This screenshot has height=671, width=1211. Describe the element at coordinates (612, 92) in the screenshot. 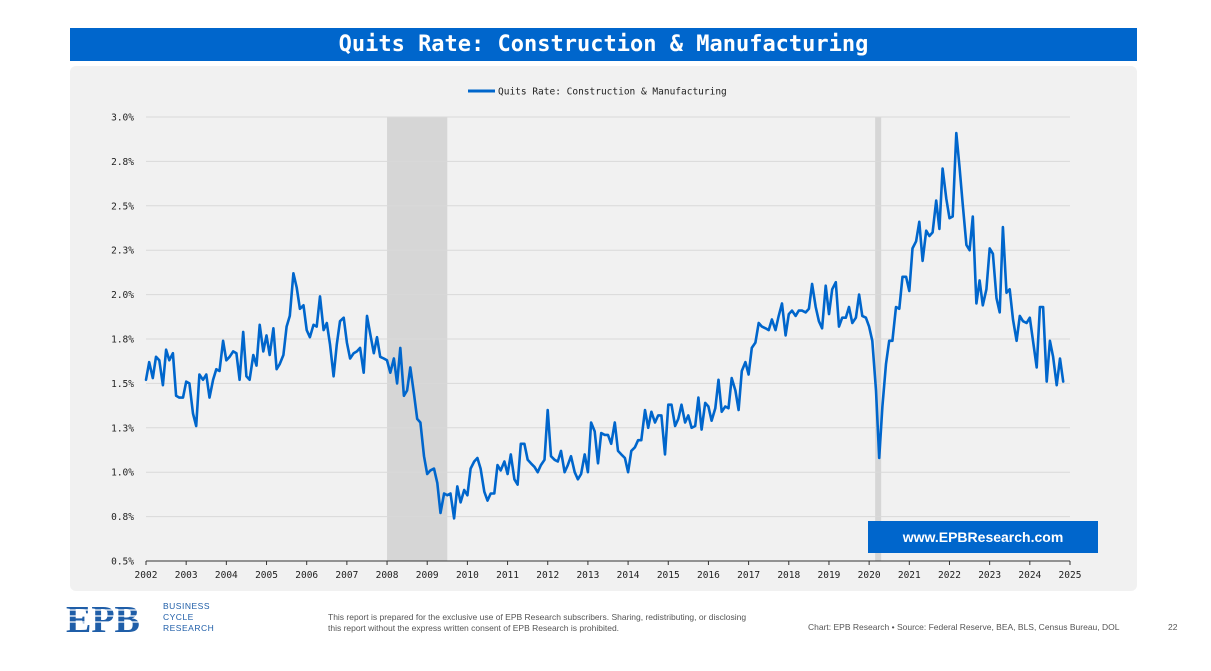

I see `legend-label: Quits Rate: Construction & Manufacturing` at that location.